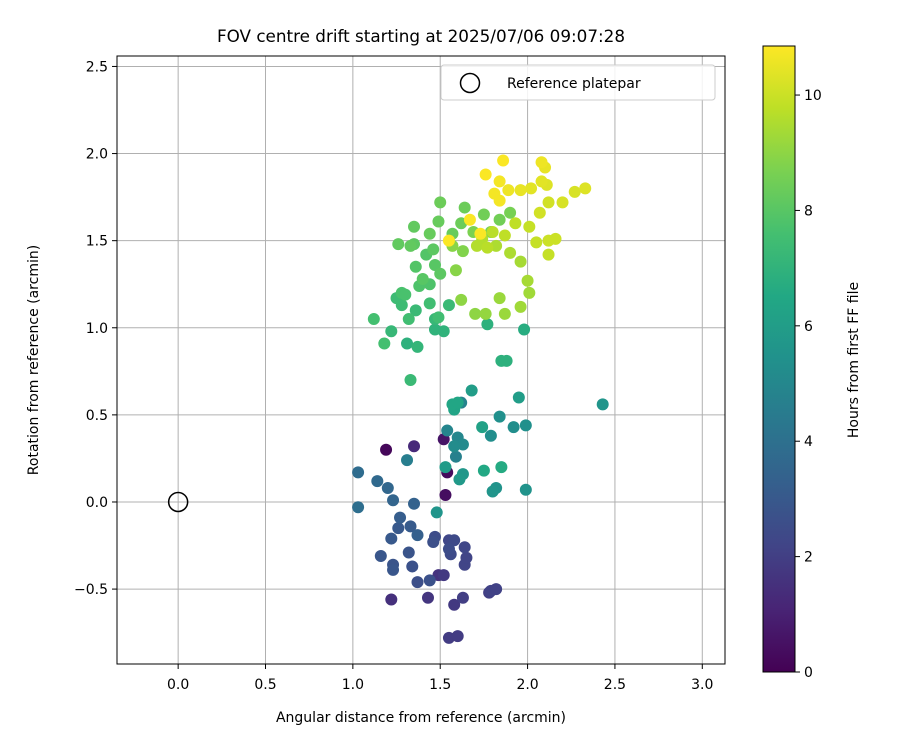 The width and height of the screenshot is (900, 750). I want to click on x-tick-label: 1.0, so click(353, 685).